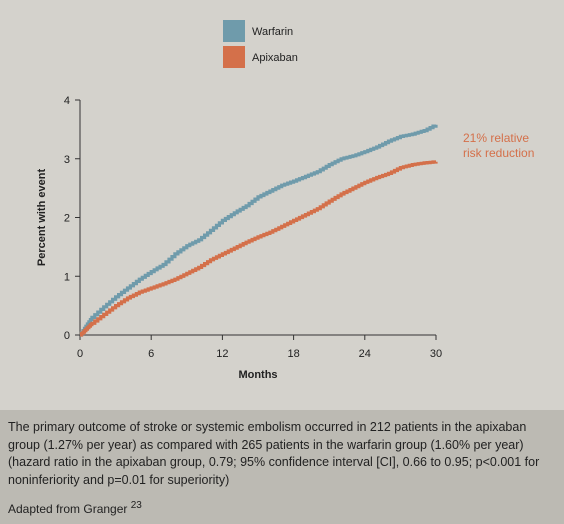  Describe the element at coordinates (67, 277) in the screenshot. I see `y-tick-label: 1` at that location.